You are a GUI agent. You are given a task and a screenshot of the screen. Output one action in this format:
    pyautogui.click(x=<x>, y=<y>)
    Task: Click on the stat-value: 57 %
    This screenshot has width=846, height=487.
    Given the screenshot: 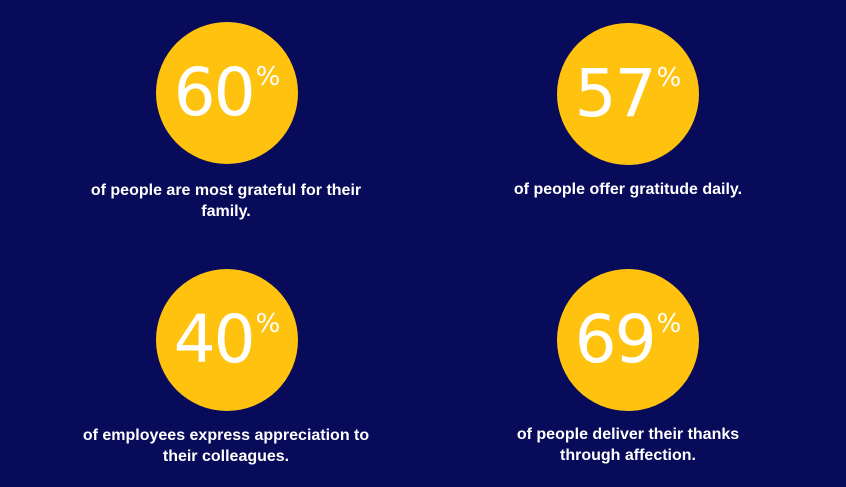 What is the action you would take?
    pyautogui.click(x=628, y=94)
    